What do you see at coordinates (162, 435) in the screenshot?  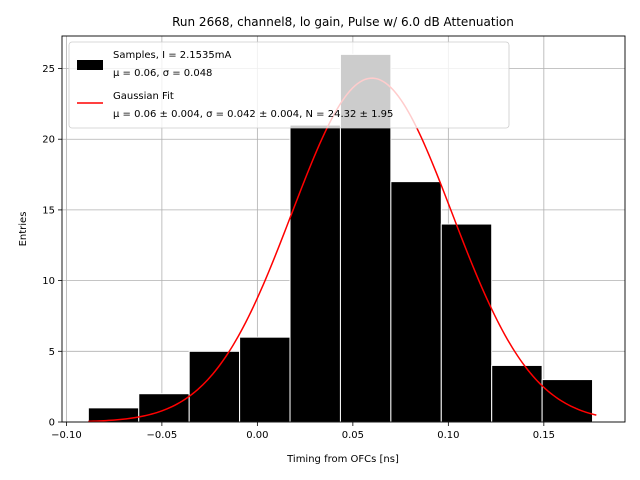 I see `x-tick-label: −0.05` at bounding box center [162, 435].